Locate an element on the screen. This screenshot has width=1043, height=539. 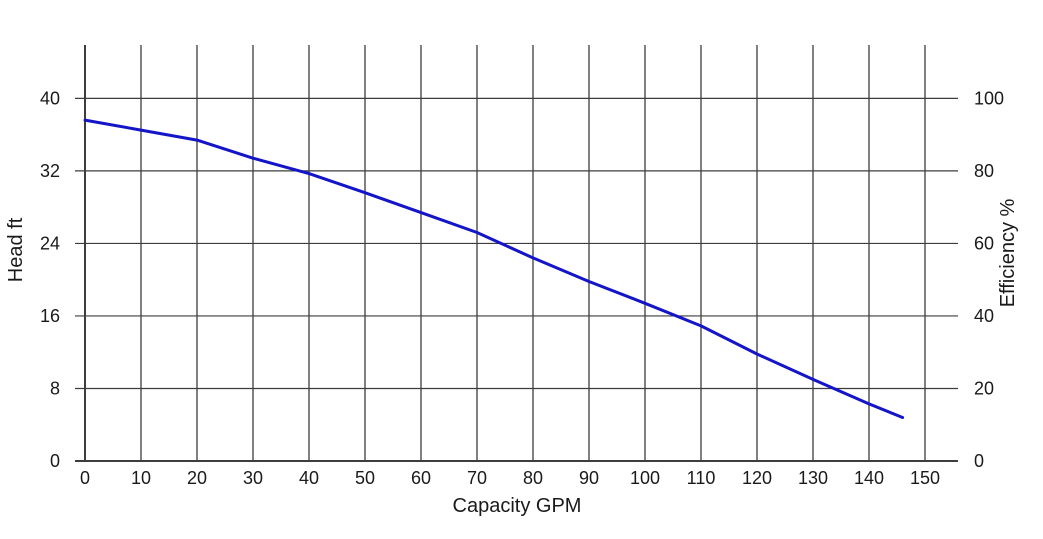
y-left-tick-label: 24 is located at coordinates (50, 243).